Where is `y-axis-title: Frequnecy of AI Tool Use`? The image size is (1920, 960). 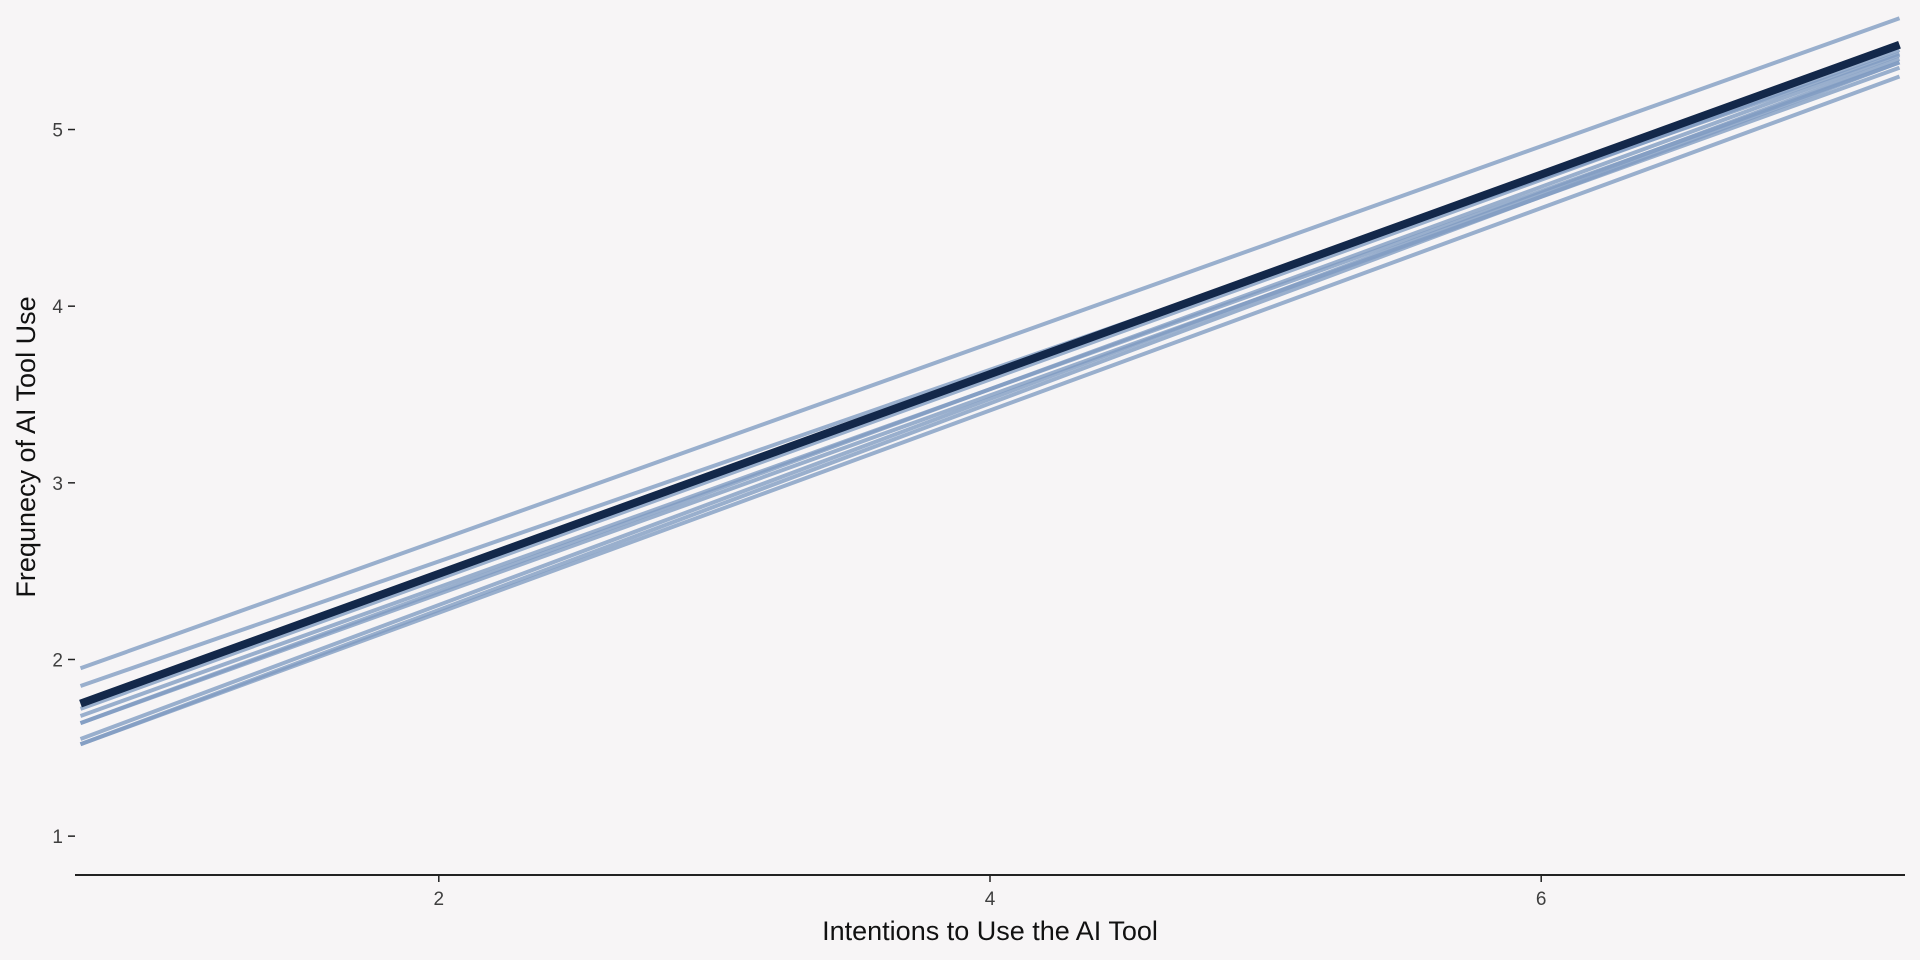
y-axis-title: Frequnecy of AI Tool Use is located at coordinates (26, 446).